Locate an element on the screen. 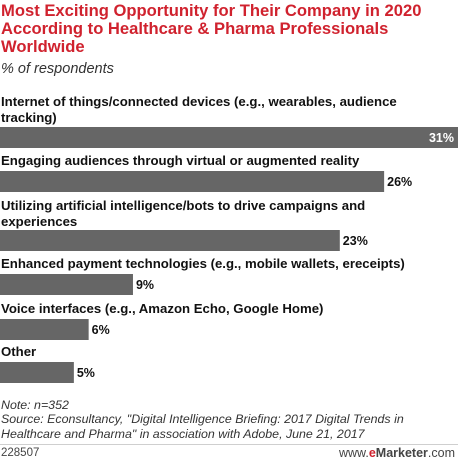  value-label: 5% is located at coordinates (86, 373).